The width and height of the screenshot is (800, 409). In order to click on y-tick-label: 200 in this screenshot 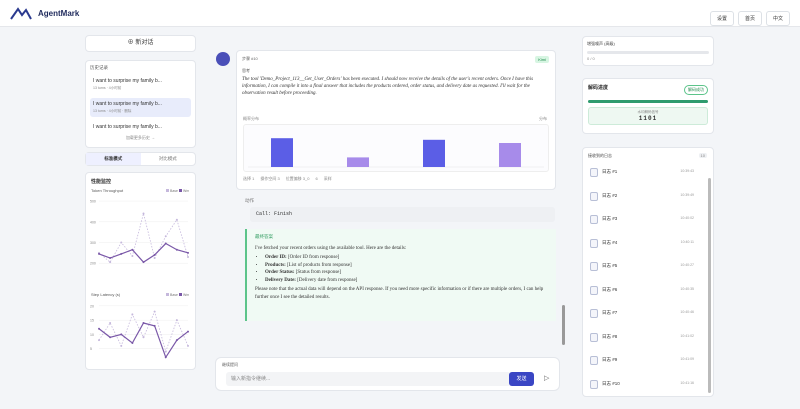, I will do `click(93, 264)`.